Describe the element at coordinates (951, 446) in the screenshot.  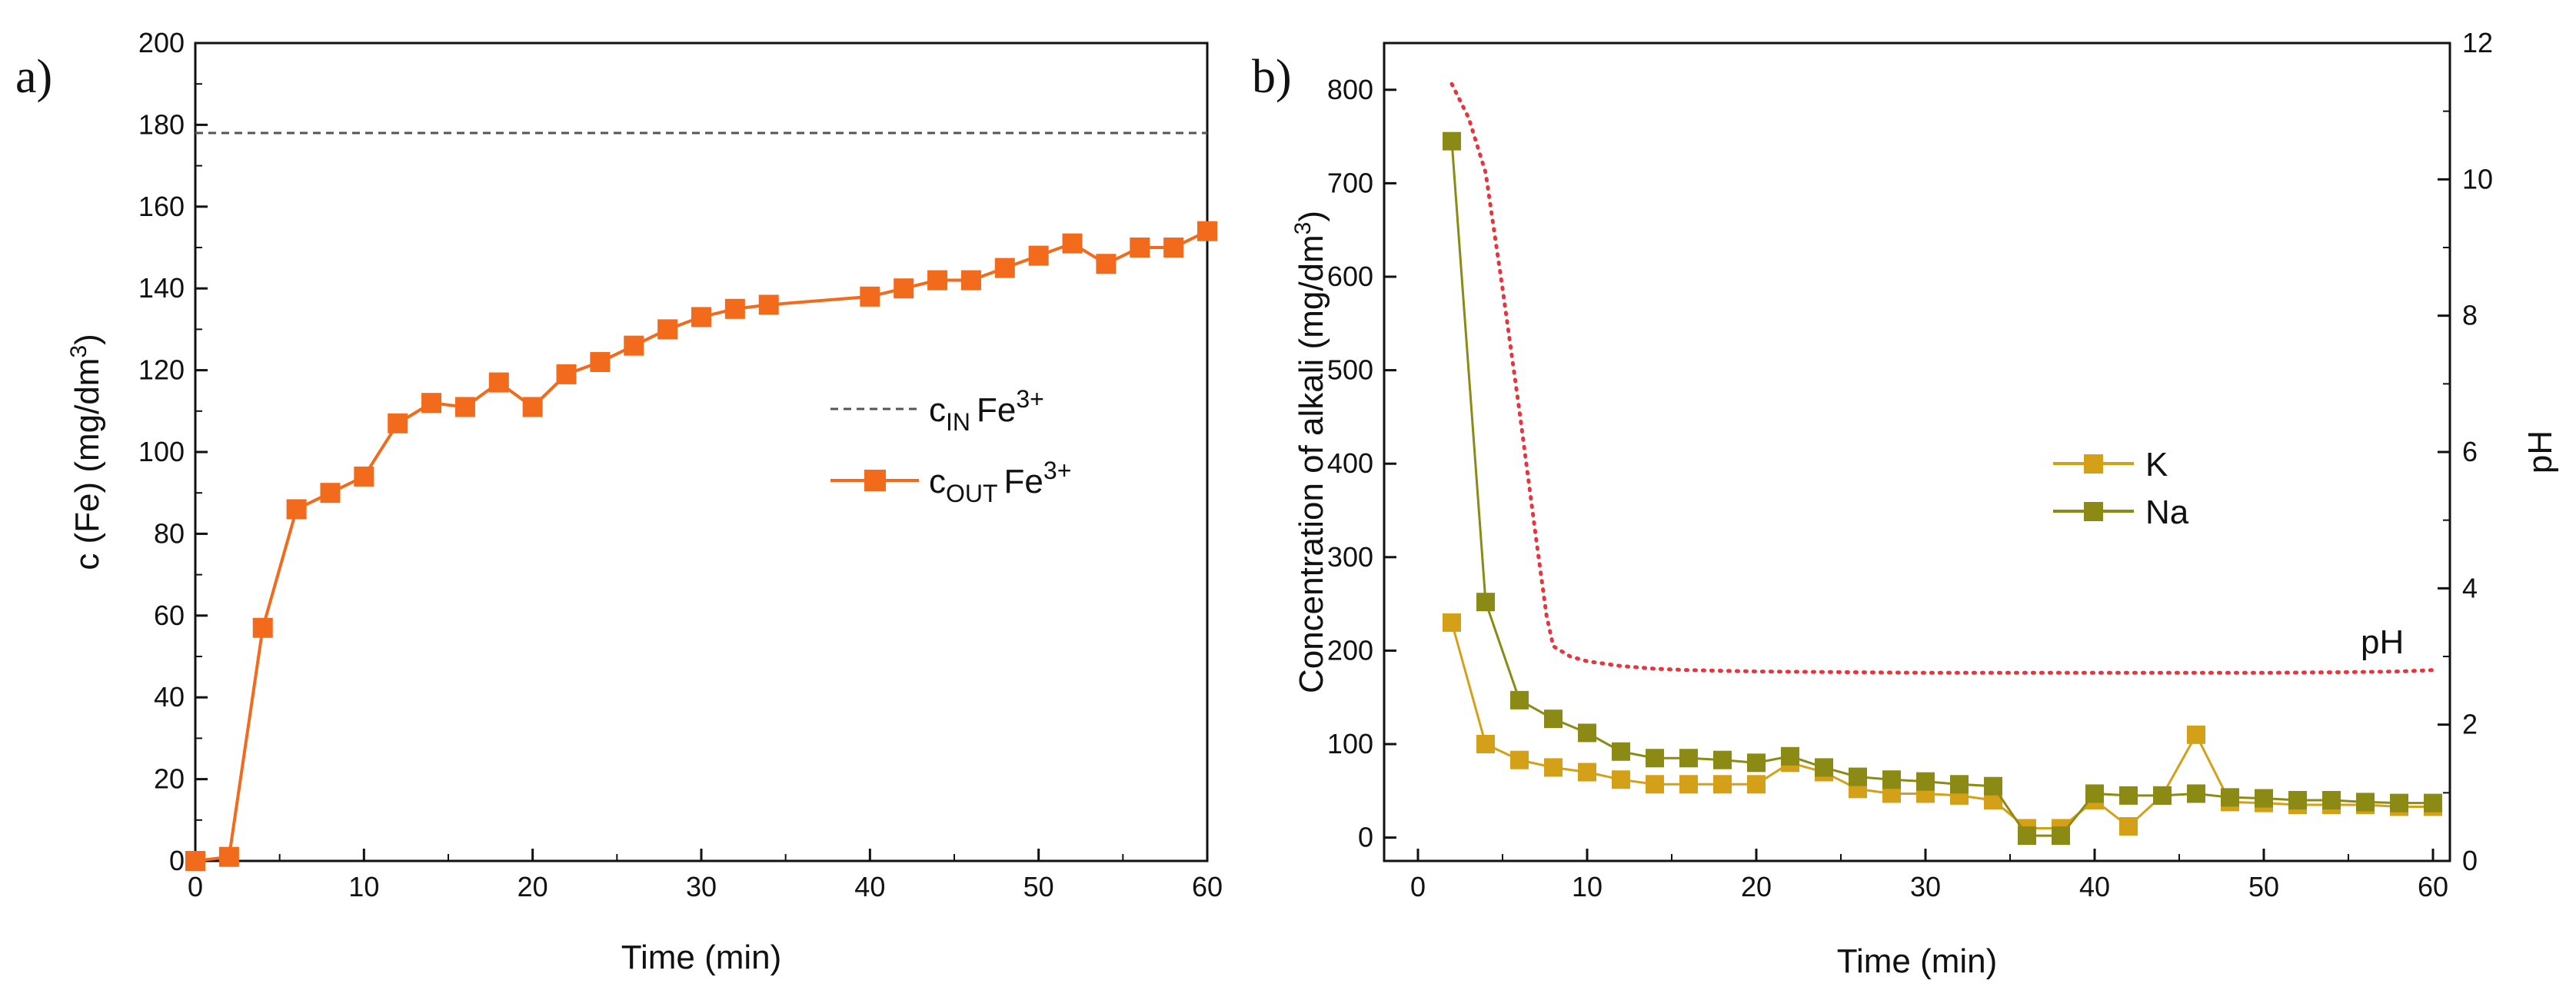
I see `panel-a-legend: cIN Fe3+ cOUT Fe3+` at that location.